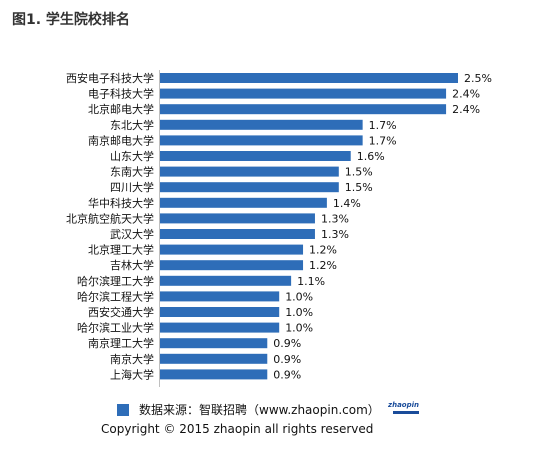 The height and width of the screenshot is (452, 539). I want to click on category-label: 上海大学, so click(132, 374).